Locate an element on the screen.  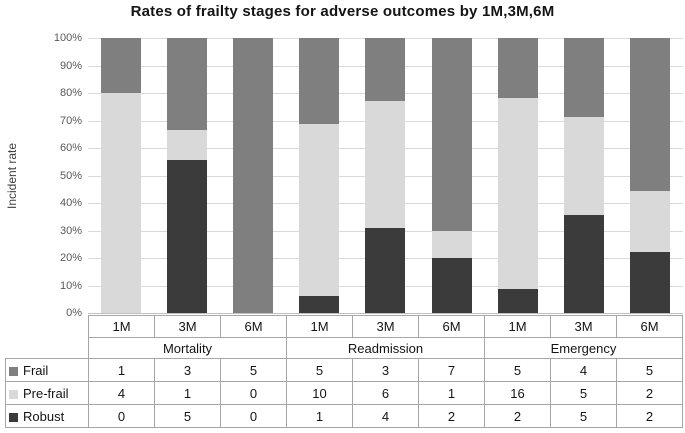
value-cell: 16 is located at coordinates (517, 393).